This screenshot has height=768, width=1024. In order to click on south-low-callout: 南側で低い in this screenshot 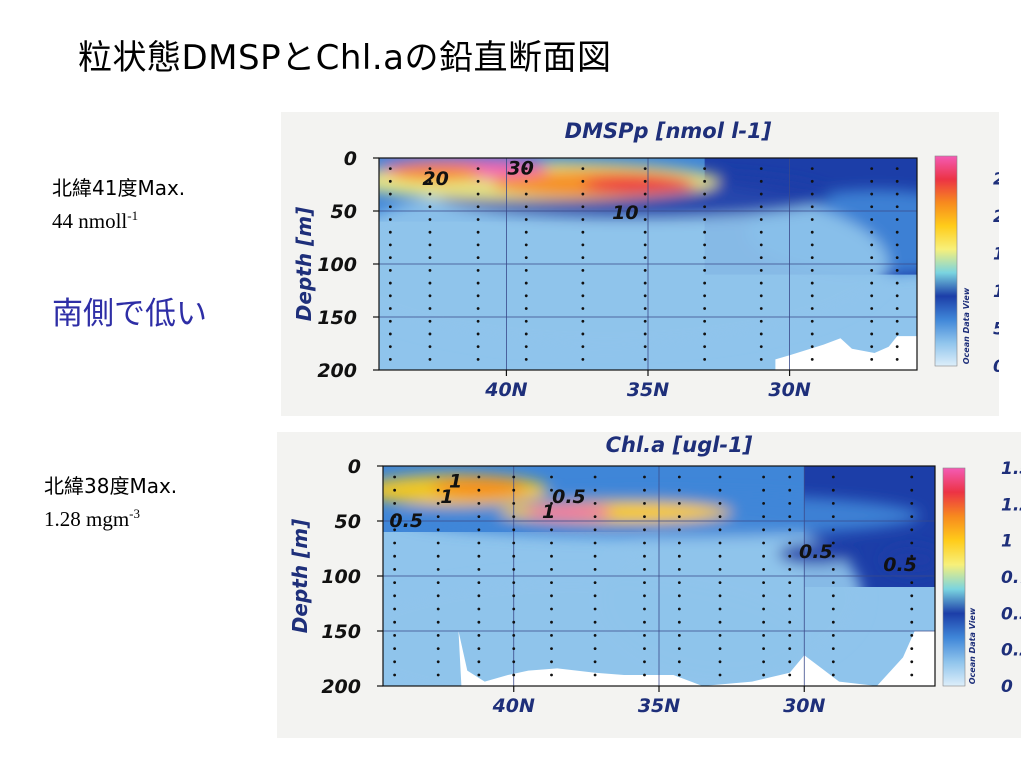, I will do `click(129, 314)`.